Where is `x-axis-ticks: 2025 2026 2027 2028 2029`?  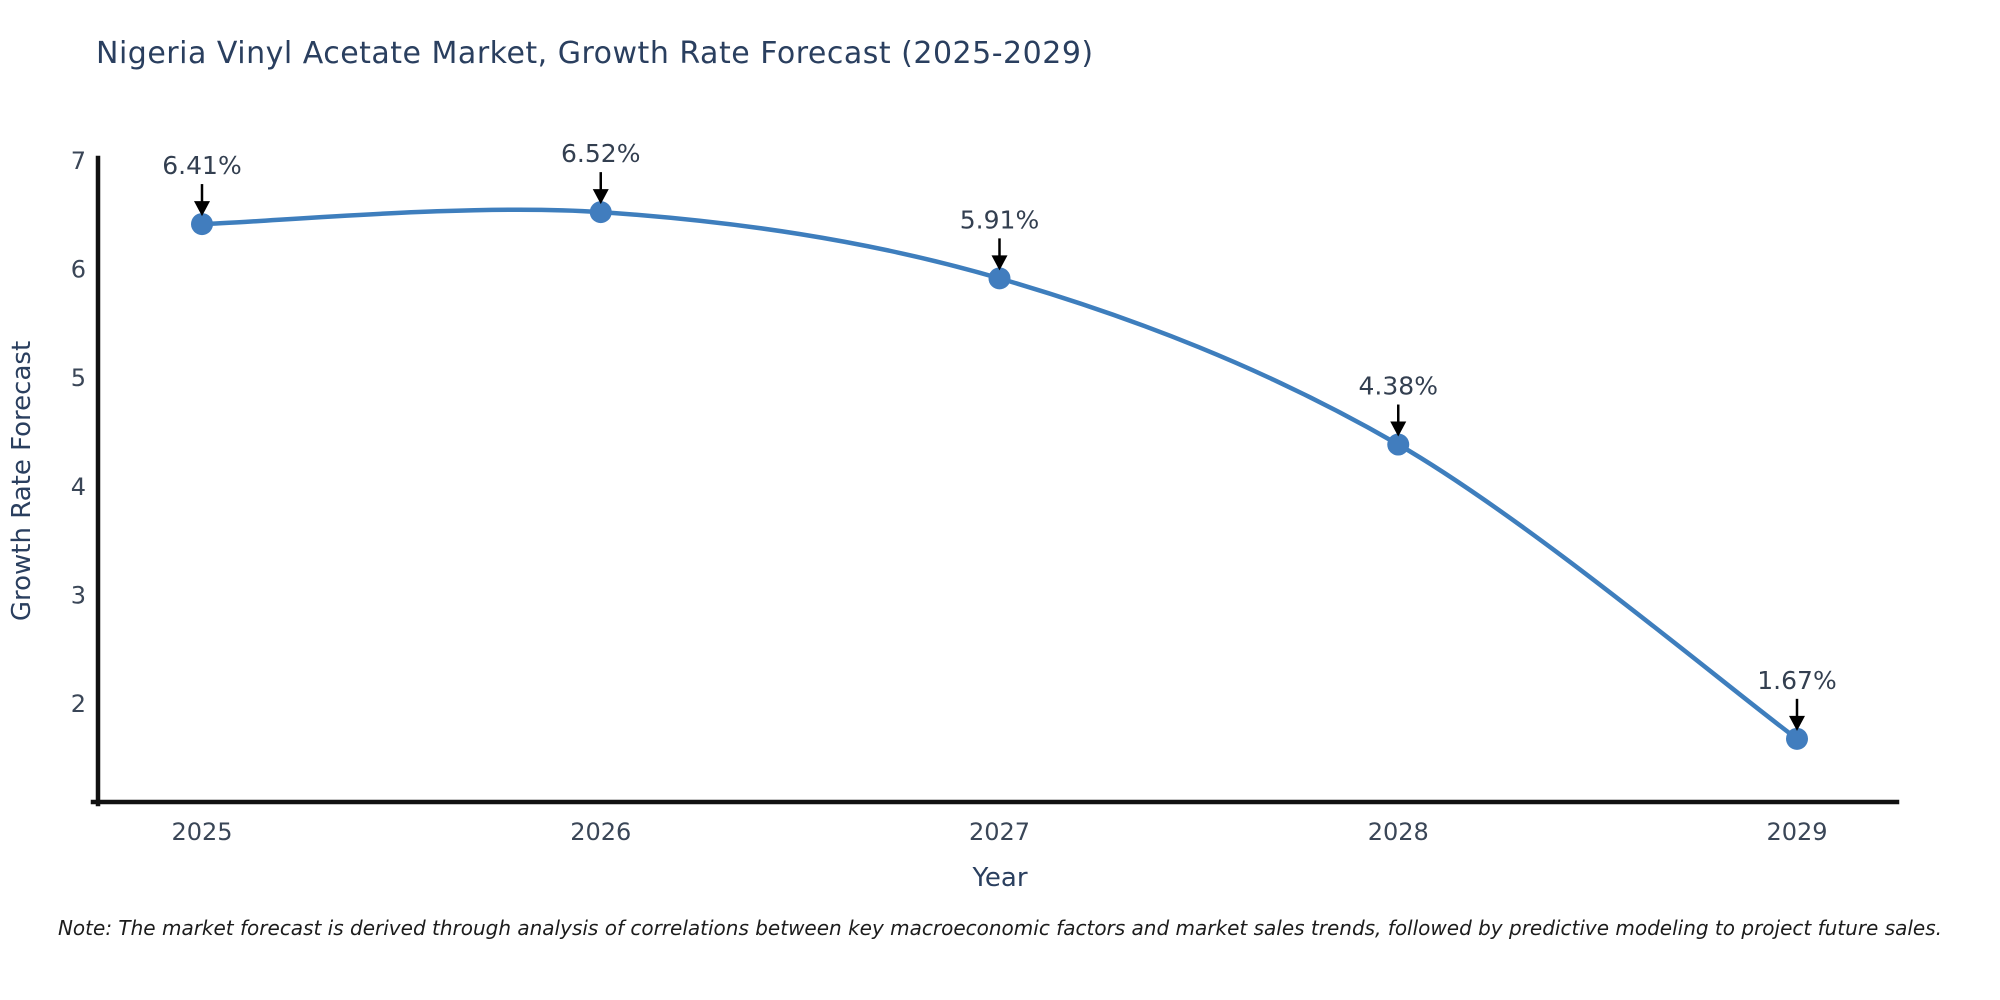
x-axis-ticks: 2025 2026 2027 2028 2029 is located at coordinates (999, 832).